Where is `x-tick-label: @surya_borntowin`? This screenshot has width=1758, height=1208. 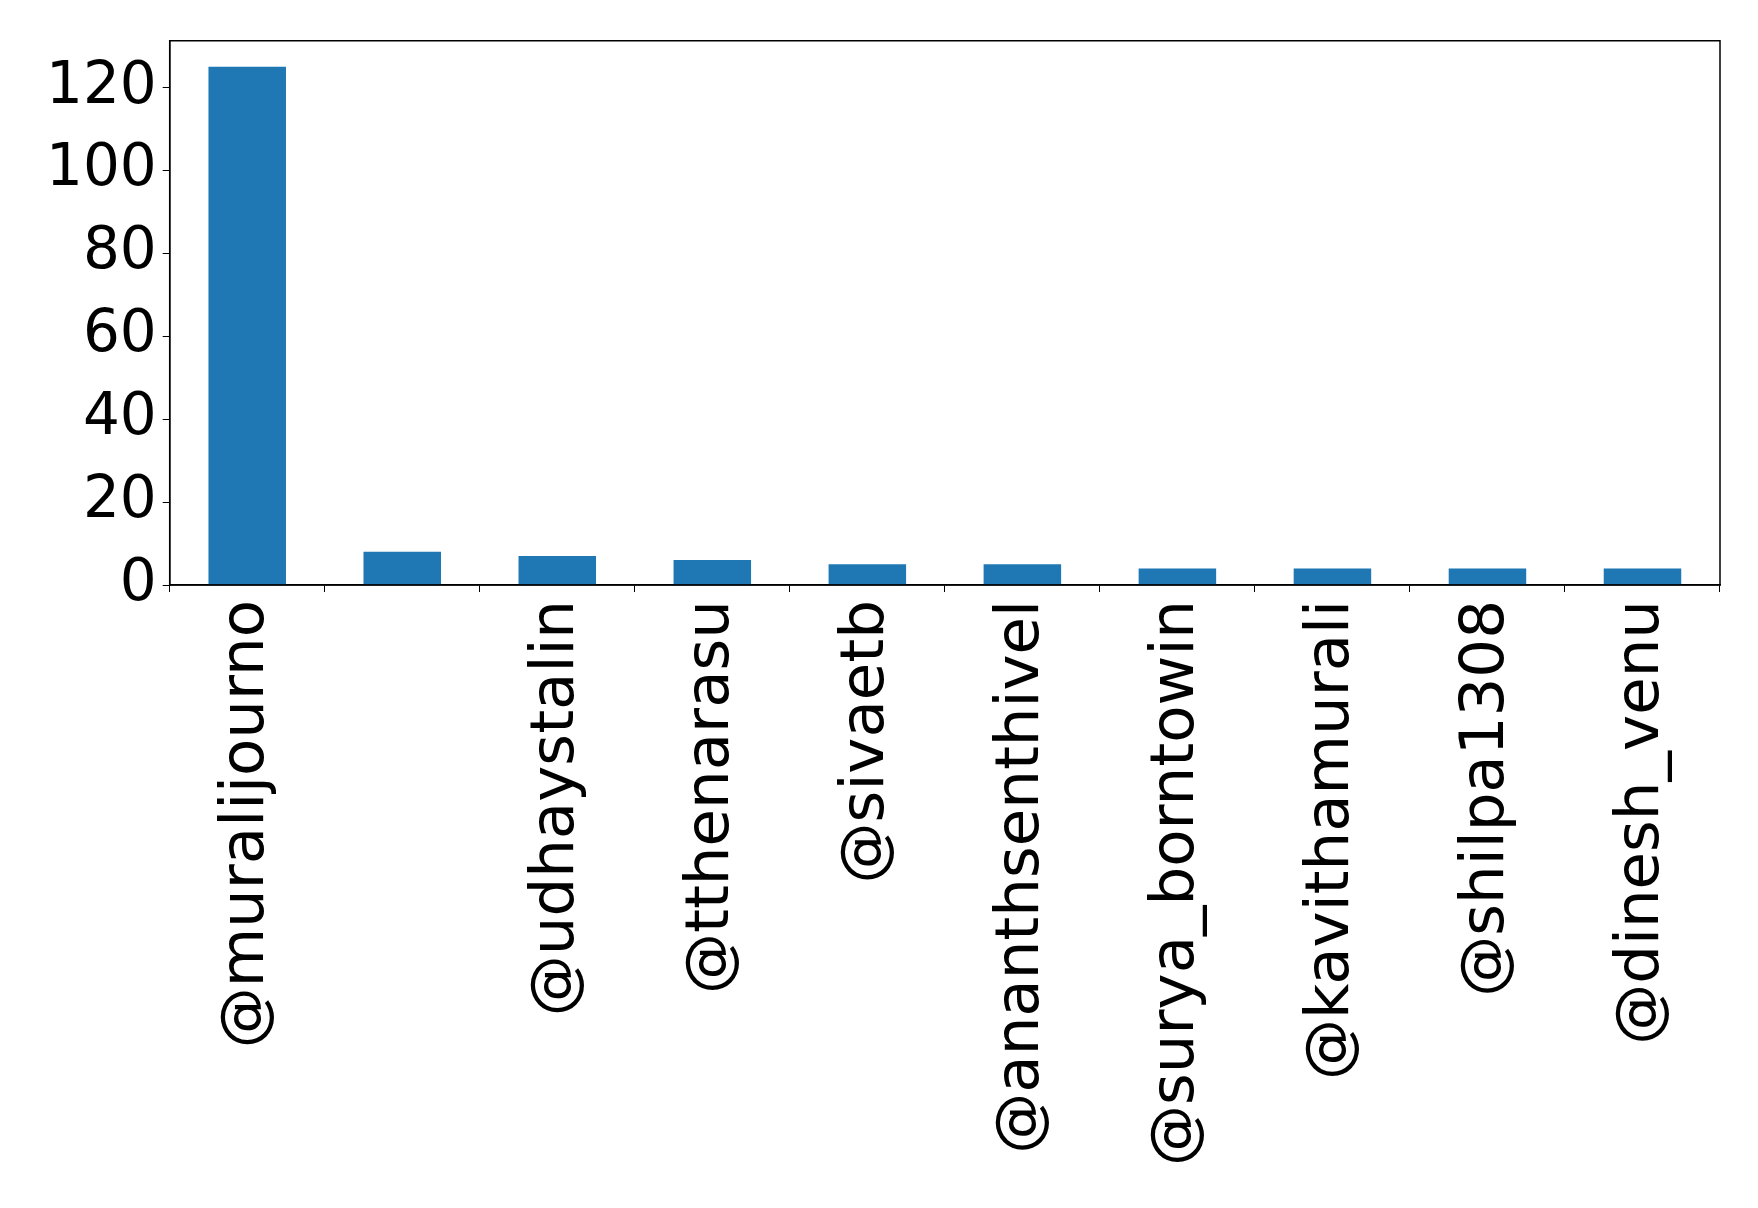
x-tick-label: @surya_borntowin is located at coordinates (1172, 883).